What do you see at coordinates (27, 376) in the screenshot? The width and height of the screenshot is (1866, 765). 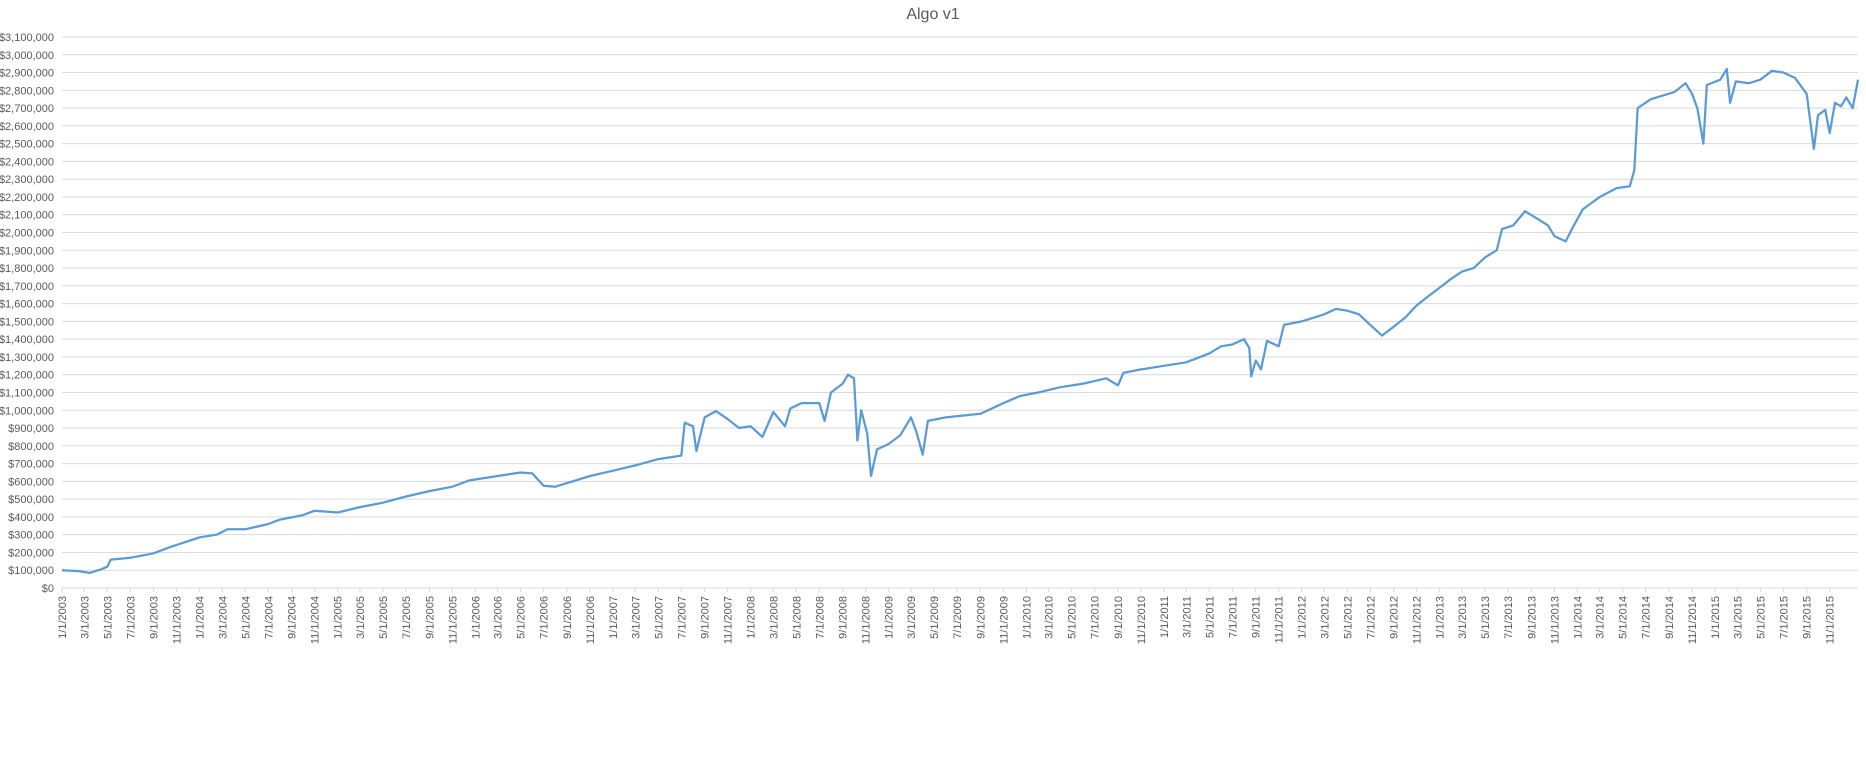 I see `y-tick-label: $1,200,000` at bounding box center [27, 376].